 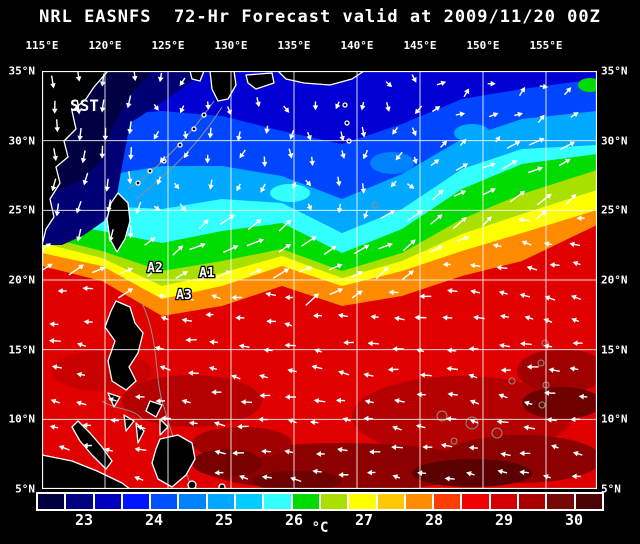 I want to click on eddy-annotation: A2, so click(x=155, y=268).